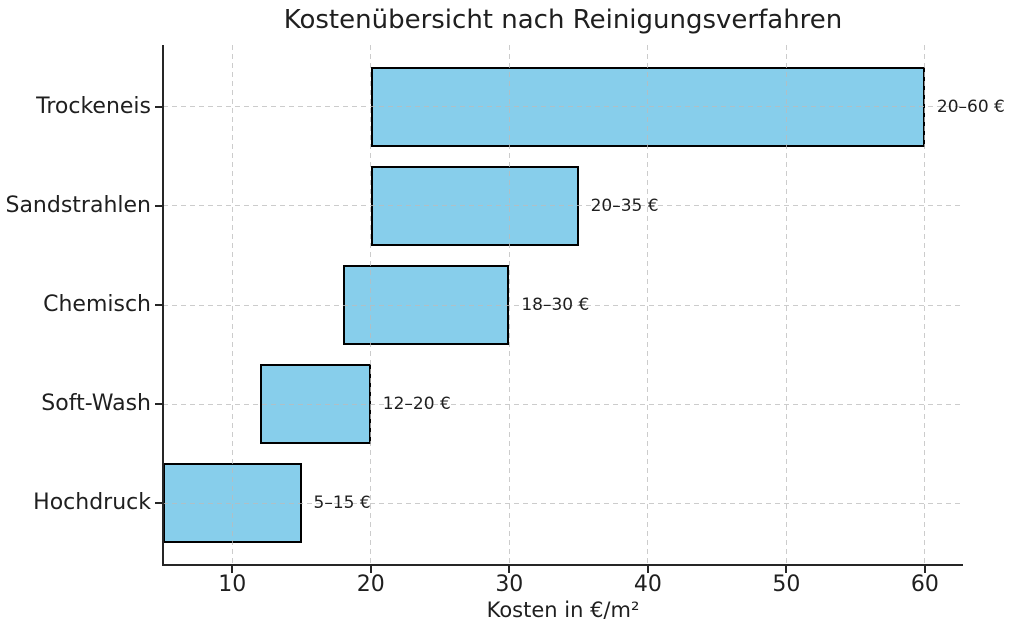  I want to click on y-axis-spine, so click(163, 305).